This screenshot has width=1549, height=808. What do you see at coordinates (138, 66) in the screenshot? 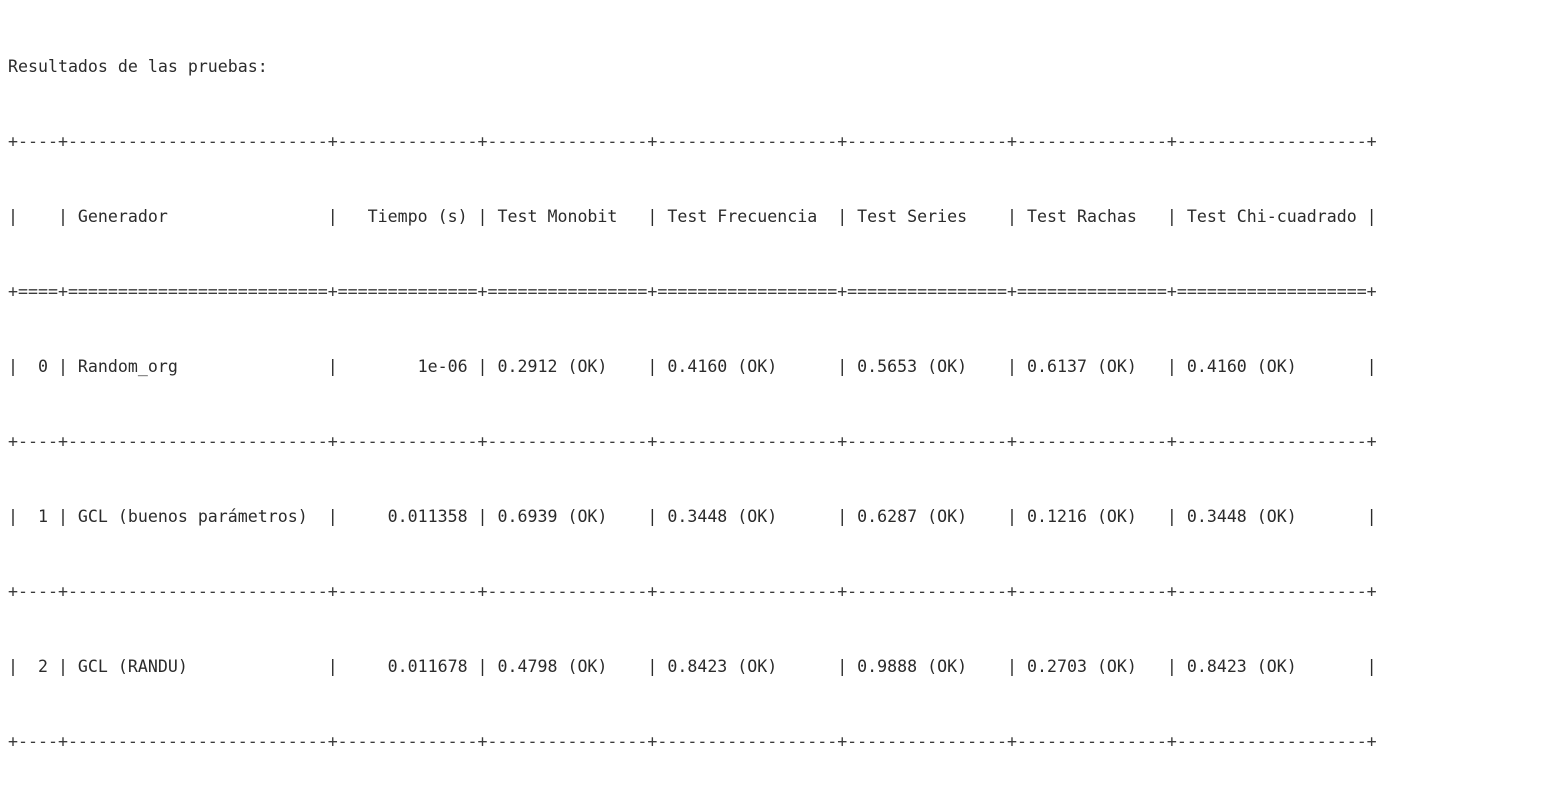
I see `results-heading: Resultados de las pruebas:` at bounding box center [138, 66].